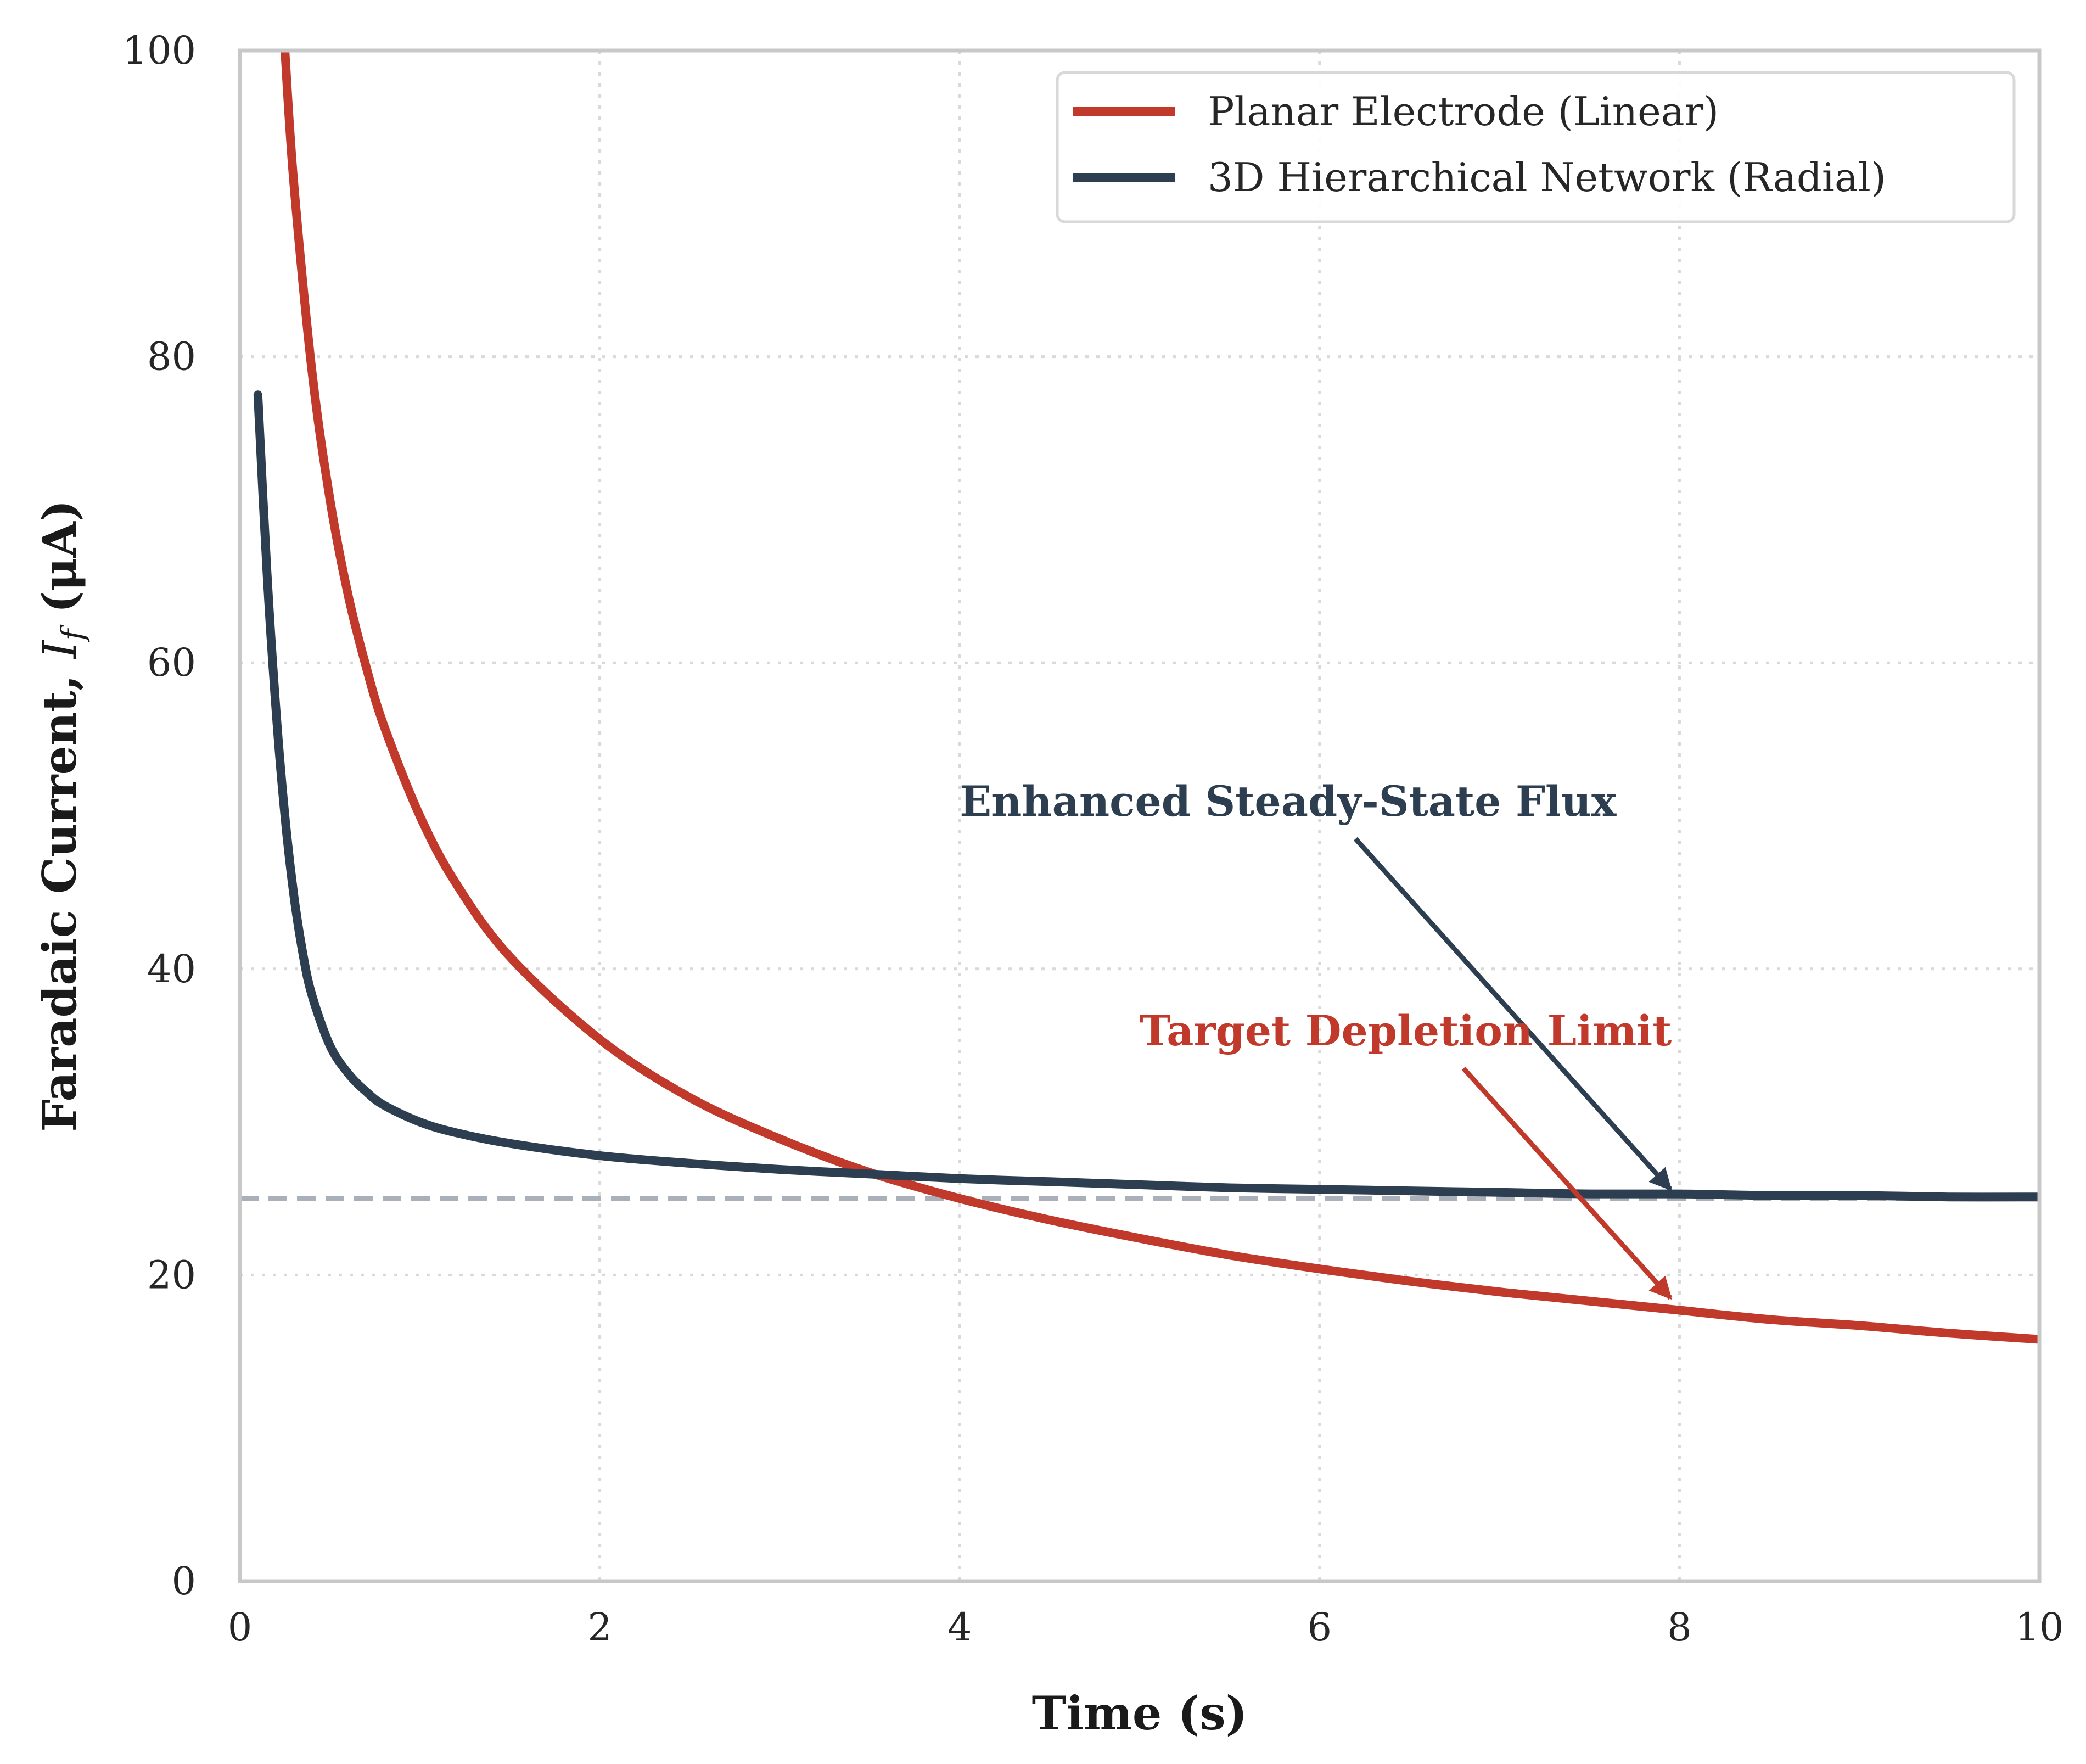  Describe the element at coordinates (171, 662) in the screenshot. I see `y-tick-label-3: 60` at that location.